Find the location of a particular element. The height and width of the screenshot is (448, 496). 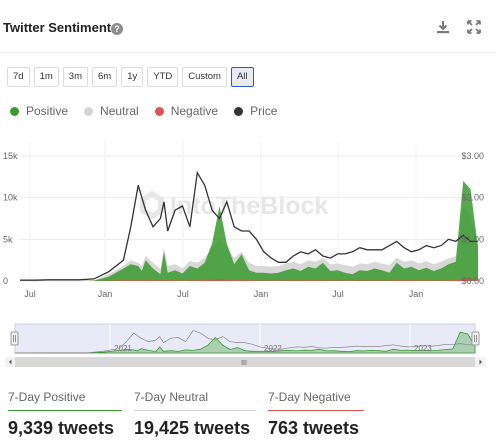

range-button-all: All is located at coordinates (242, 77).